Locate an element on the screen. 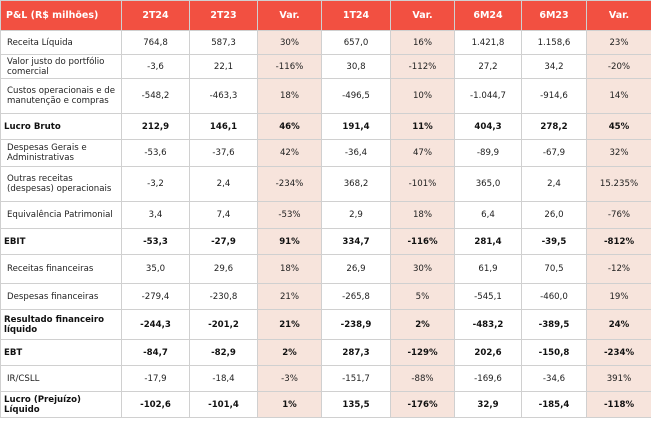 The width and height of the screenshot is (651, 421). table-cell: 7,4 is located at coordinates (223, 215).